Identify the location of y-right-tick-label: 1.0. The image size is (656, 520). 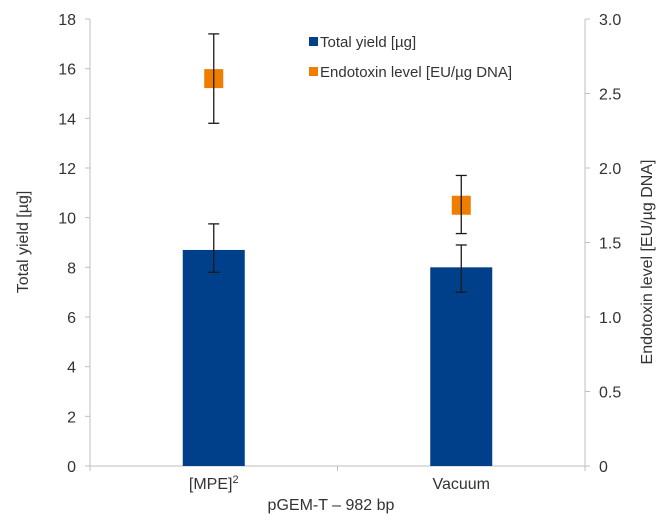
(610, 318).